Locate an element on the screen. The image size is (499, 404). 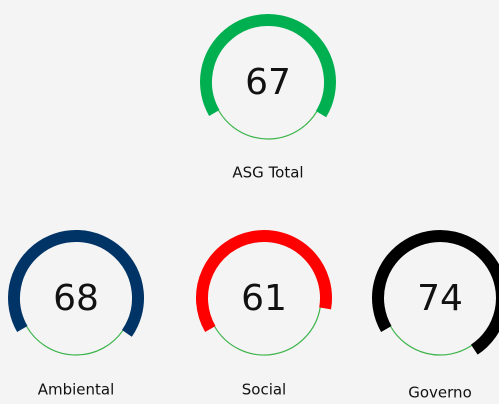
gauge-title: Social is located at coordinates (264, 390).